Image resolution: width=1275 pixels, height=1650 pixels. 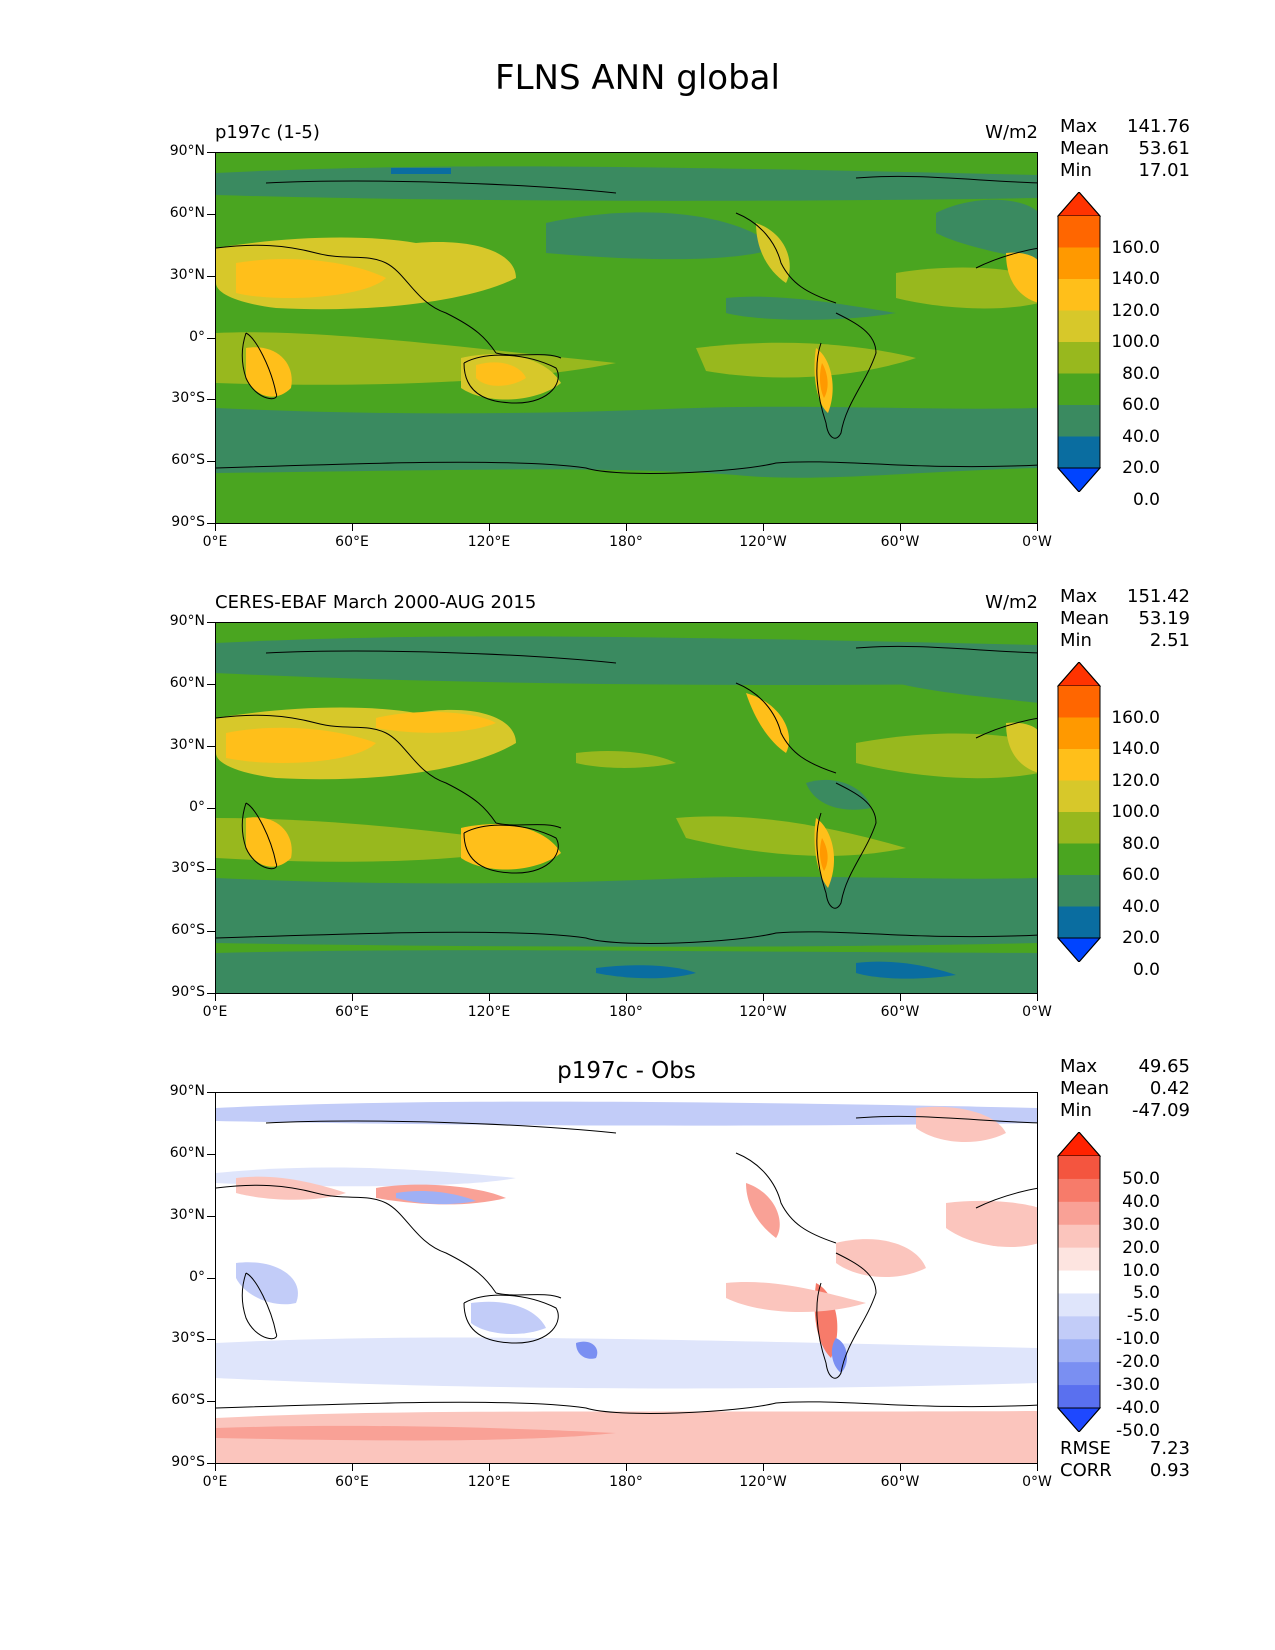 What do you see at coordinates (1135, 717) in the screenshot?
I see `colorbar-tick-label: 160.0` at bounding box center [1135, 717].